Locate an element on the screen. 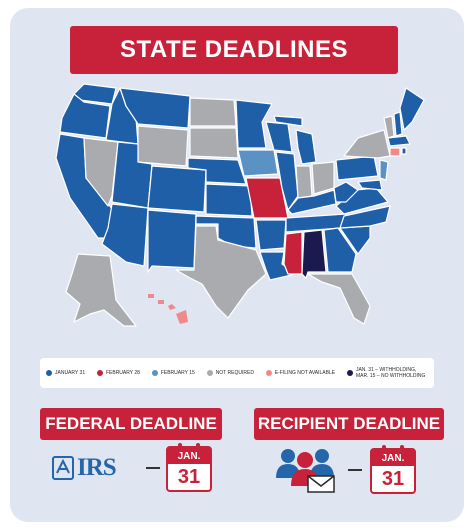 This screenshot has width=474, height=530. page-title: STATE DEADLINES is located at coordinates (234, 49).